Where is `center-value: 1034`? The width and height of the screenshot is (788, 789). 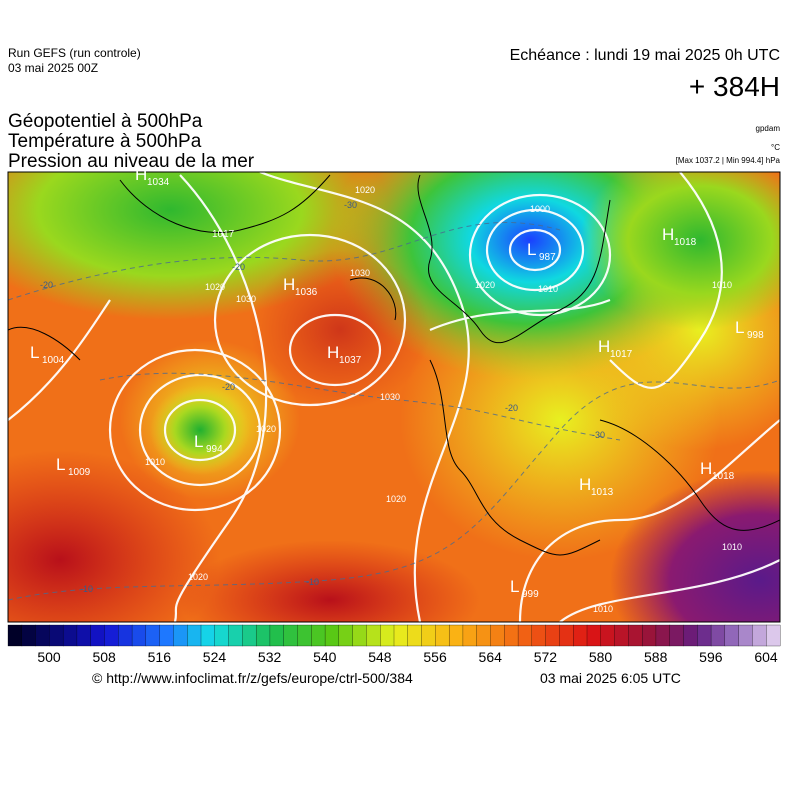
center-value: 1034 is located at coordinates (158, 182).